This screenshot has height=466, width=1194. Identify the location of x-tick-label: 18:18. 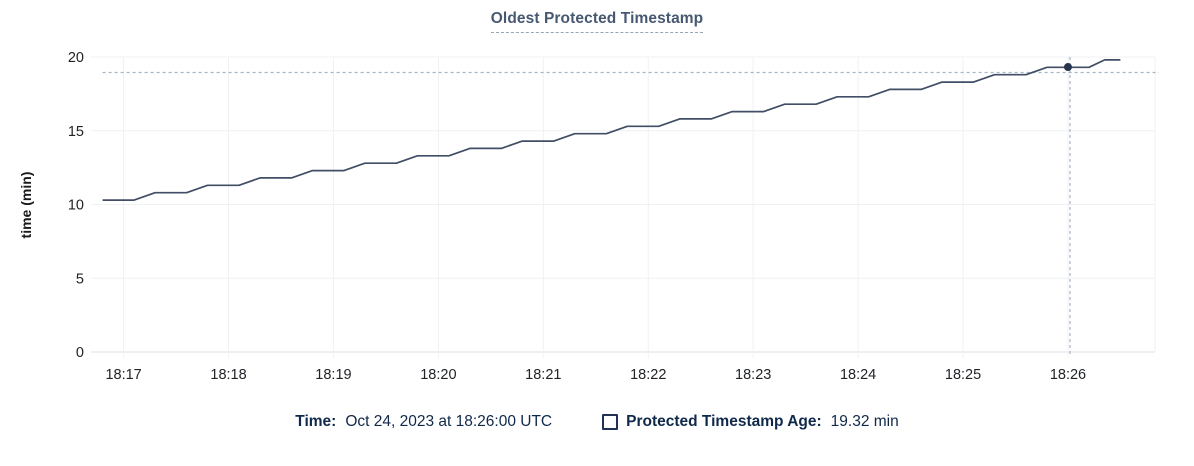
(228, 375).